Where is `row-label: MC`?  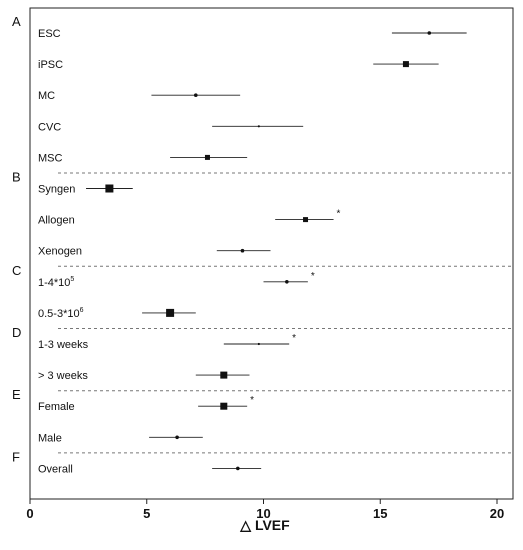
row-label: MC is located at coordinates (46, 96).